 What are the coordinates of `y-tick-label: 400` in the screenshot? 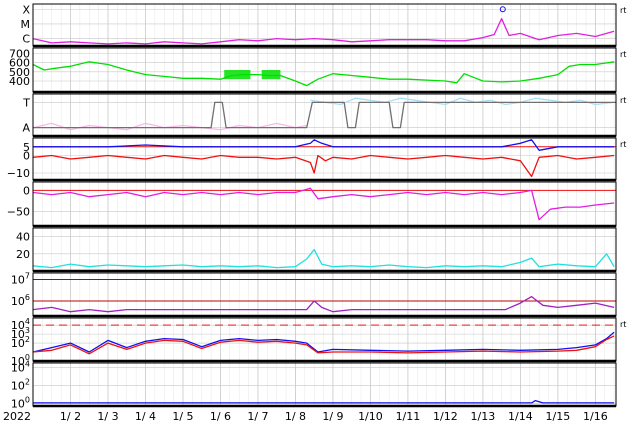 It's located at (19, 81).